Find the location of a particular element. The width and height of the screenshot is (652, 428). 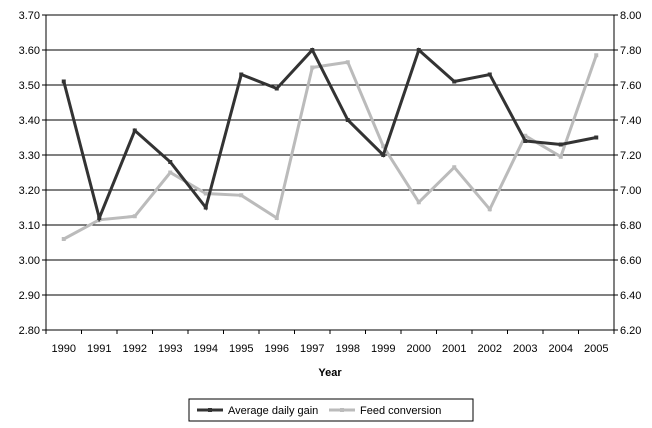

x-tick-label: 1999 is located at coordinates (383, 349).